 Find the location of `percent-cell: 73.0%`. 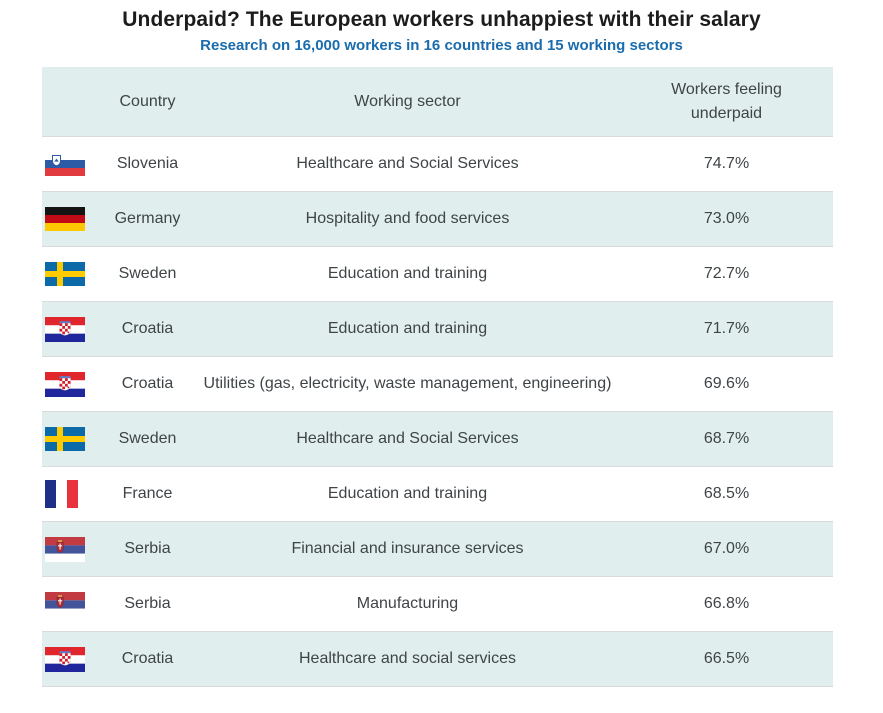

percent-cell: 73.0% is located at coordinates (726, 218).